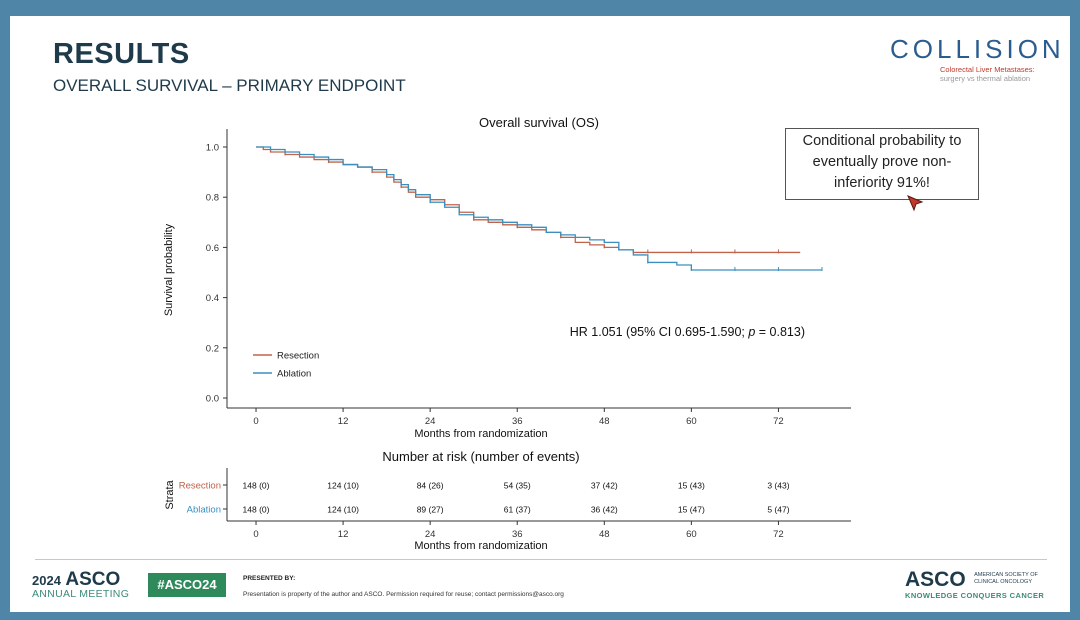  What do you see at coordinates (430, 486) in the screenshot?
I see `risk-cell: 84 (26)` at bounding box center [430, 486].